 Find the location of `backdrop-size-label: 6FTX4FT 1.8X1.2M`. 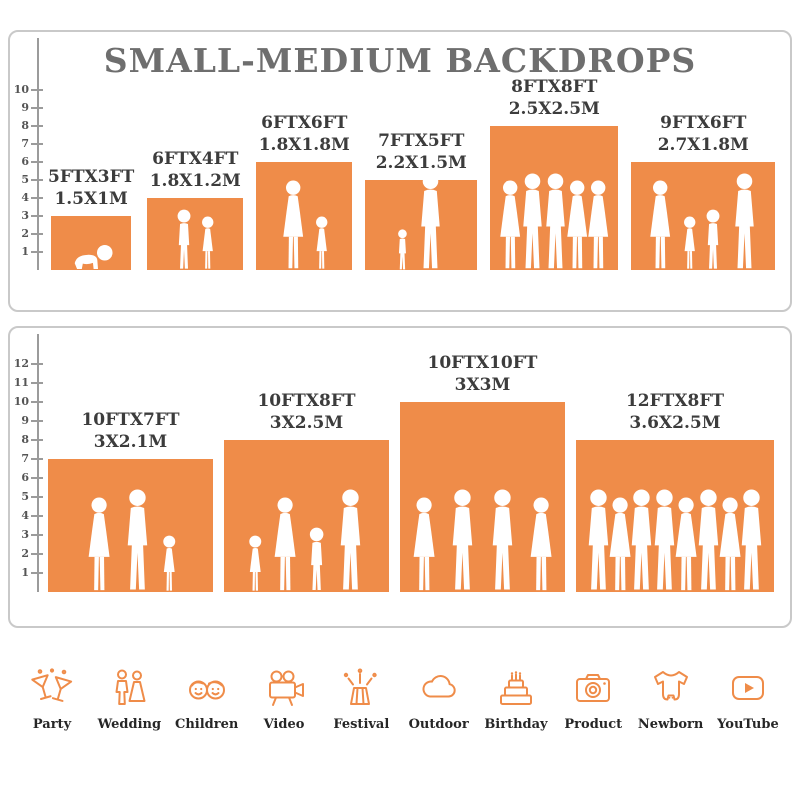

backdrop-size-label: 6FTX4FT 1.8X1.2M is located at coordinates (195, 170).